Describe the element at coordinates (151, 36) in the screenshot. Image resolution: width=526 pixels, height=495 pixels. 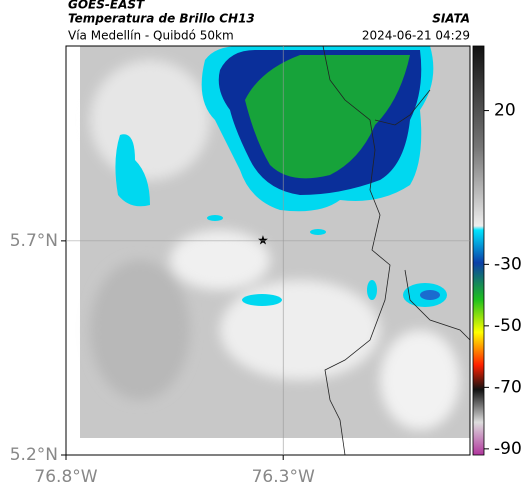
I see `subtitle: Vía Medellín - Quibdó 50km` at that location.